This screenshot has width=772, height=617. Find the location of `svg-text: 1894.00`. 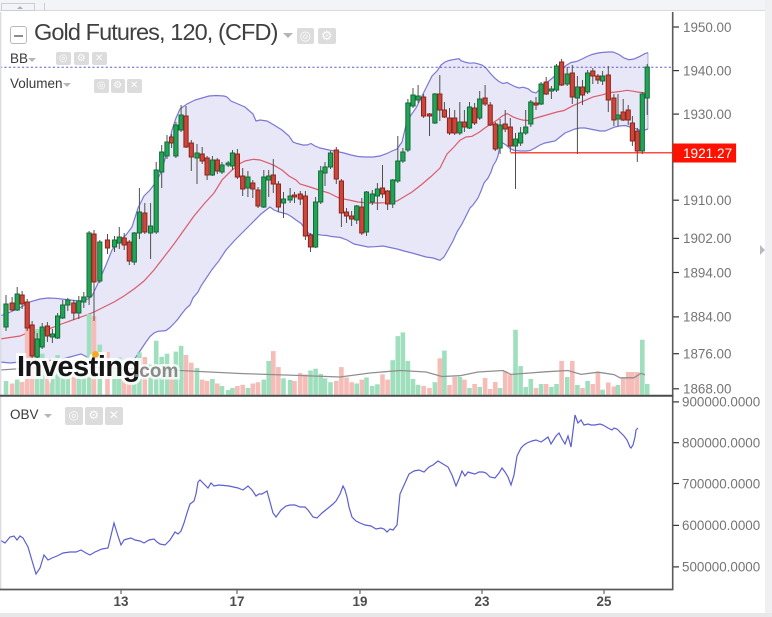

svg-text: 1894.00 is located at coordinates (707, 272).